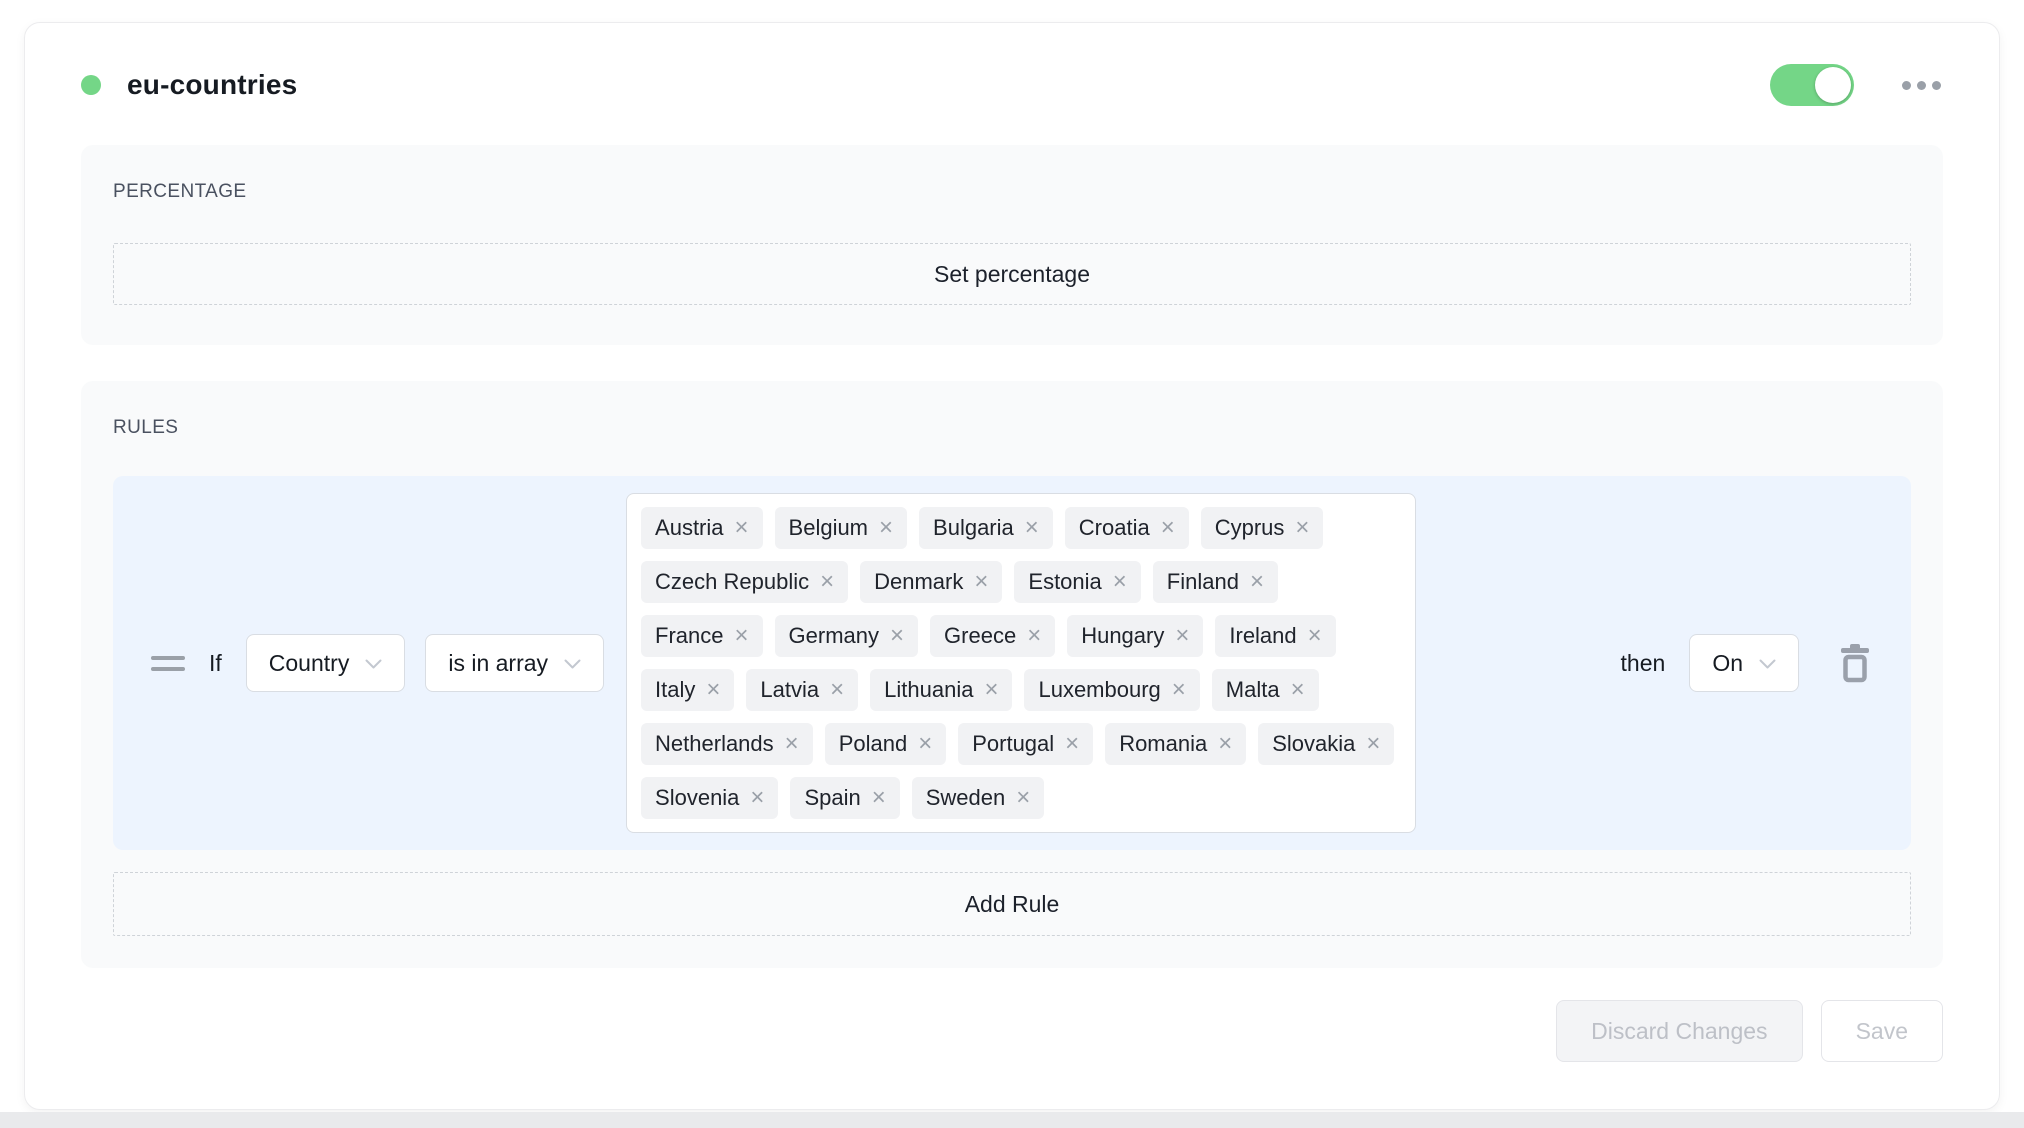 This screenshot has height=1128, width=2024. I want to click on country-tag-label: Finland, so click(1202, 581).